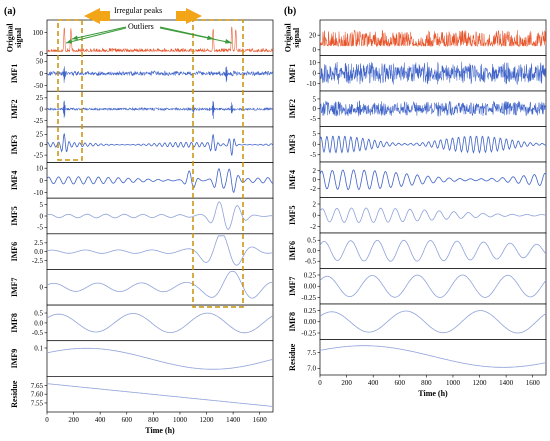 The image size is (550, 441). Describe the element at coordinates (38, 33) in the screenshot. I see `y-tick-label: 100` at that location.